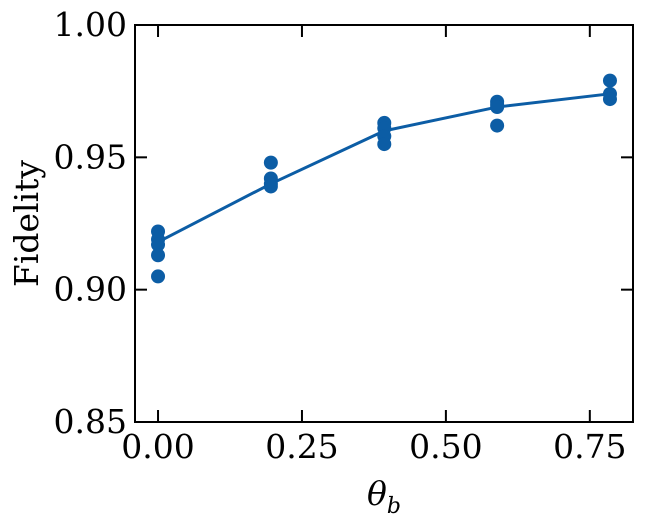  What do you see at coordinates (157, 446) in the screenshot?
I see `x-tick-label: 0.00` at bounding box center [157, 446].